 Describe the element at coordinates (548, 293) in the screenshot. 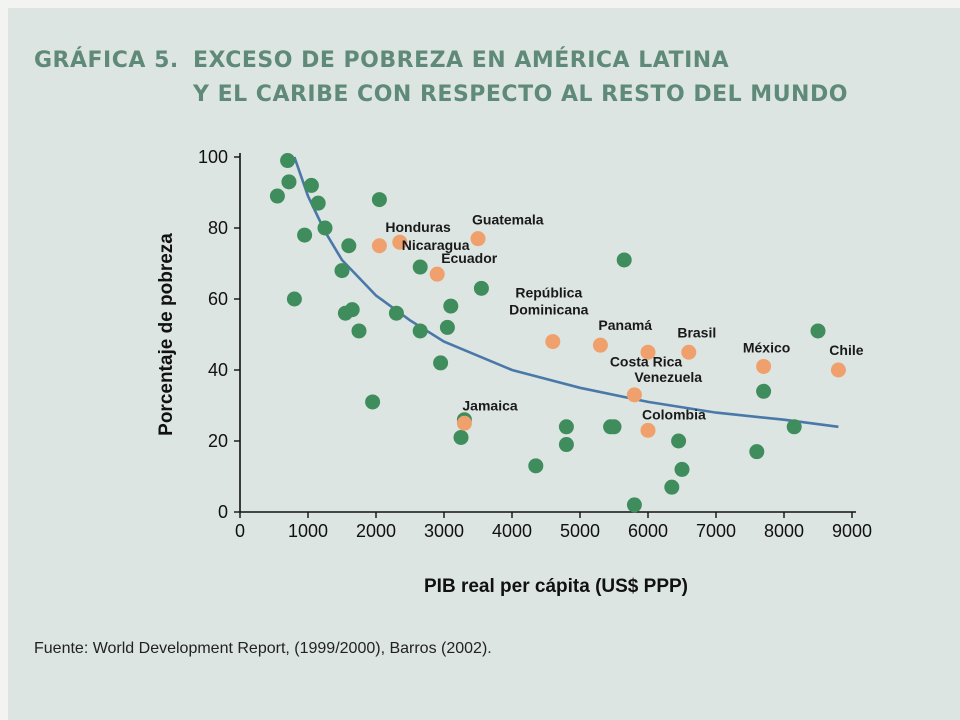

I see `country-label: República` at that location.